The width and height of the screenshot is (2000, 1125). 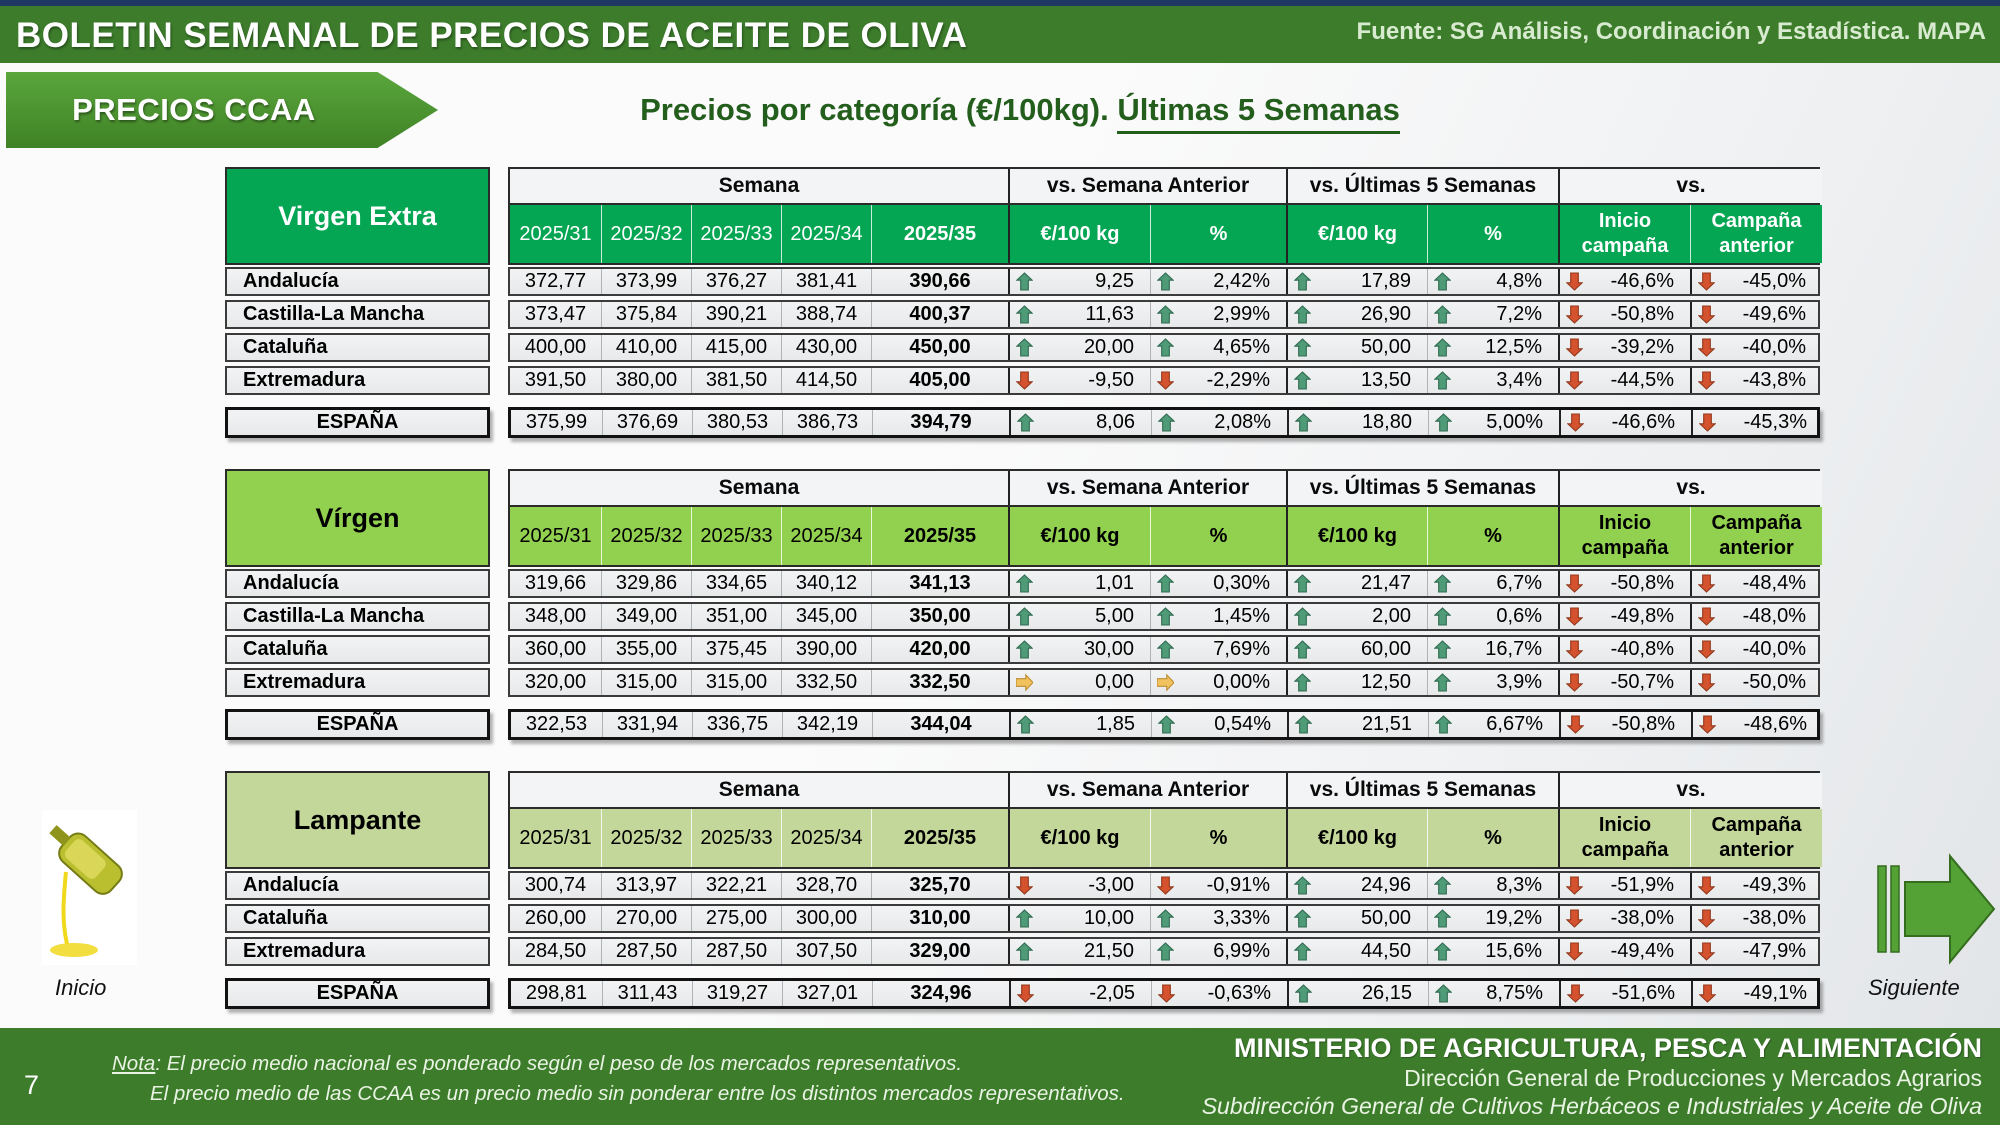 I want to click on week-value-cell: 390,66, so click(x=939, y=281).